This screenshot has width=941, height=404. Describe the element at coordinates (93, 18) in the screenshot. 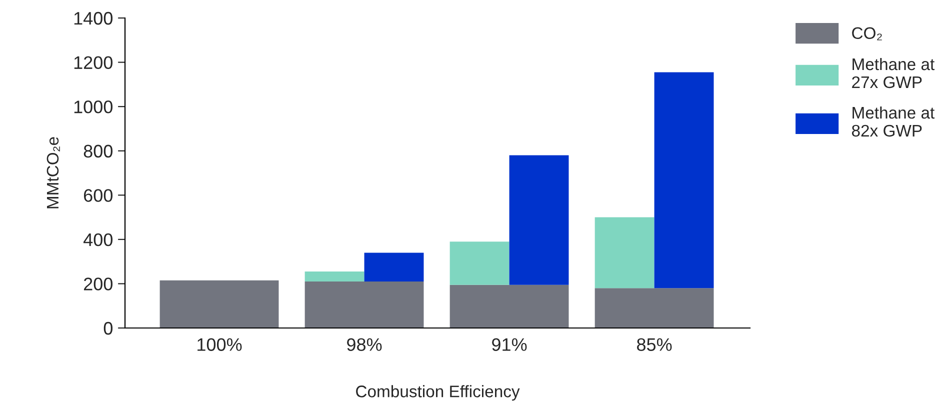

I see `y-tick-label: 1400` at that location.